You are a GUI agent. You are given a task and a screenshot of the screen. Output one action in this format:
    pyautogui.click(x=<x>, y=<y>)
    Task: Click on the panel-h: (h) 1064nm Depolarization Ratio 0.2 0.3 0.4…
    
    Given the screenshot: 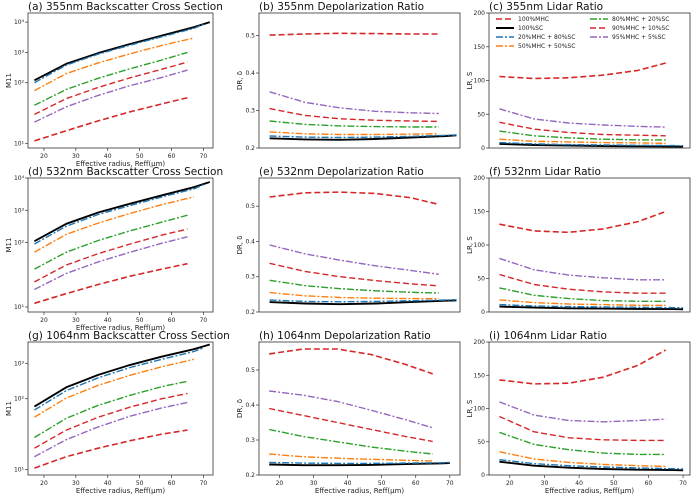 What is the action you would take?
    pyautogui.click(x=348, y=412)
    